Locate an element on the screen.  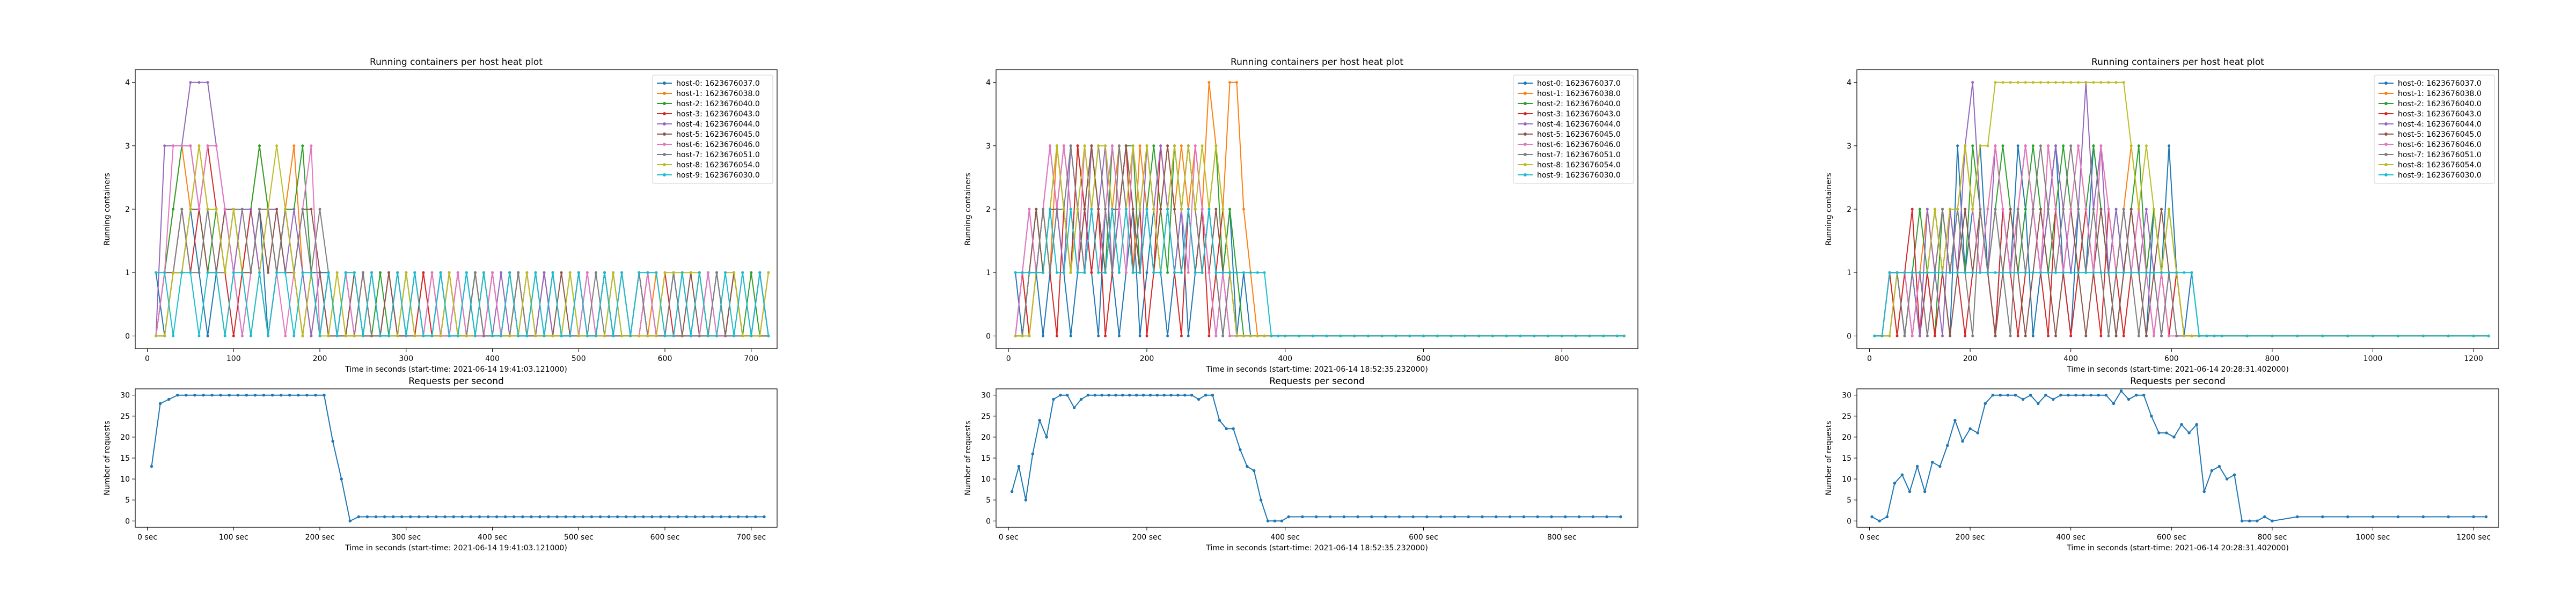
legend-label: host-7: 1623676051.0 is located at coordinates (1579, 155).